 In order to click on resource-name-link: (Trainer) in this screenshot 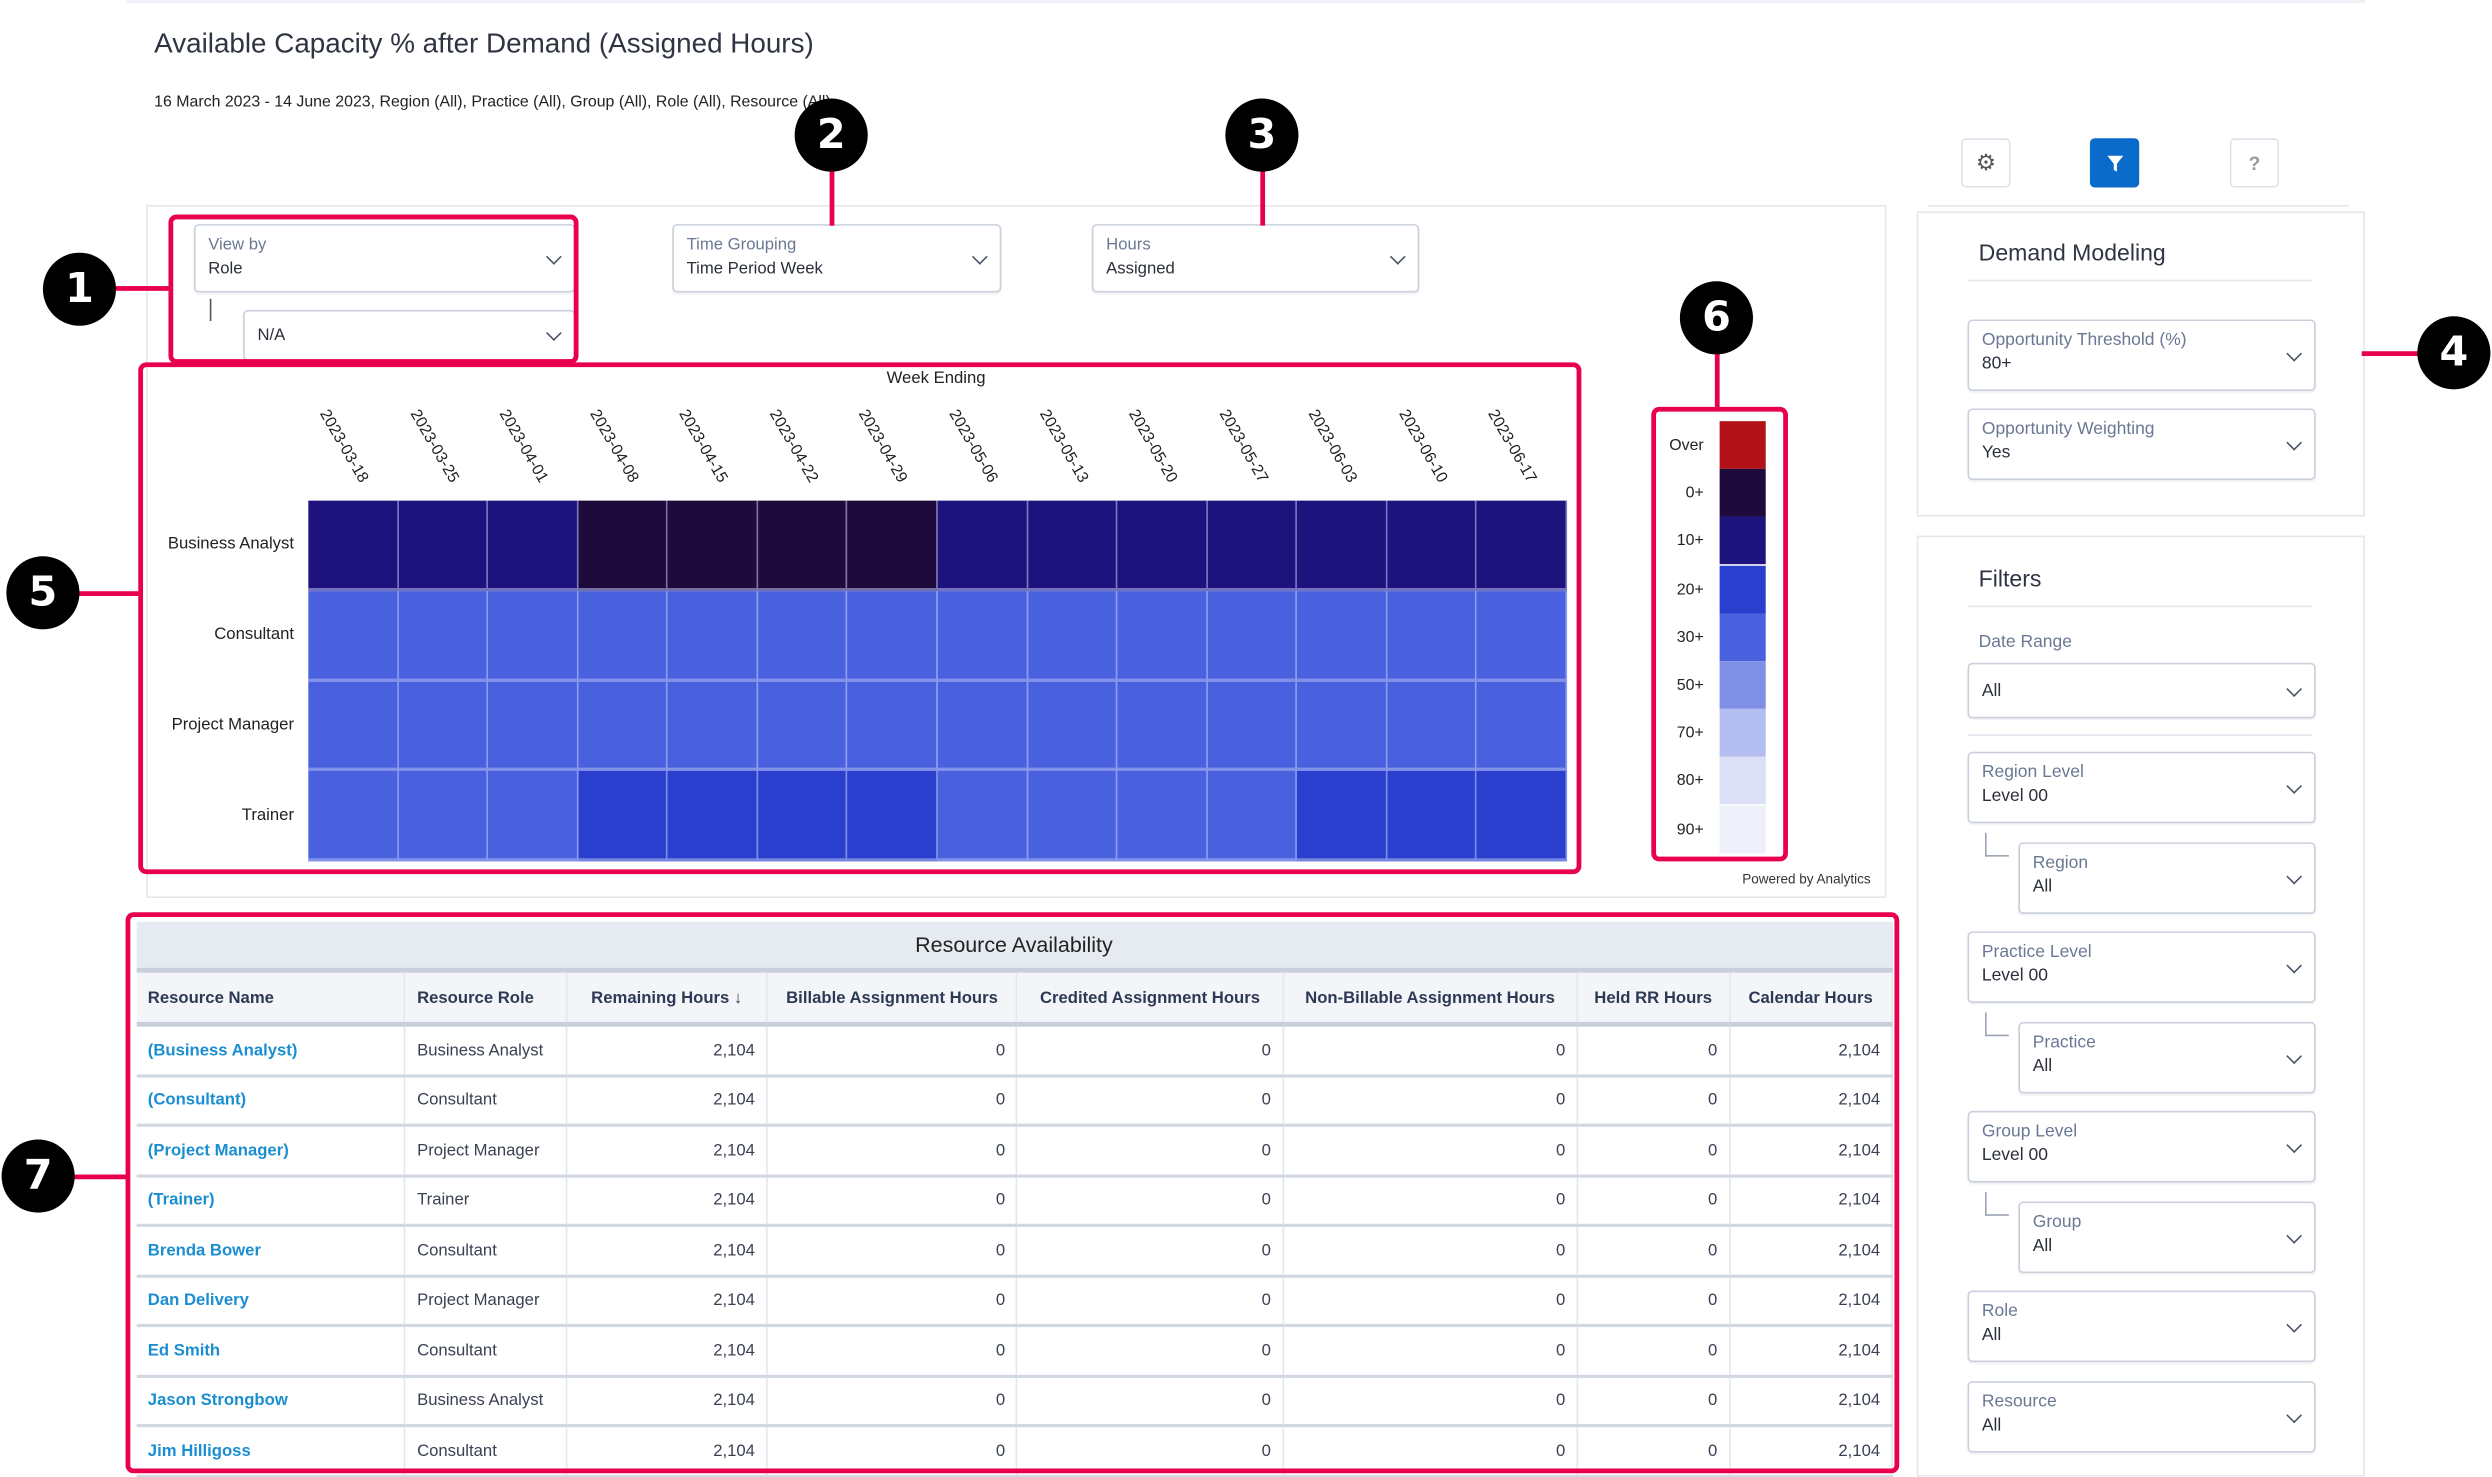, I will do `click(271, 1201)`.